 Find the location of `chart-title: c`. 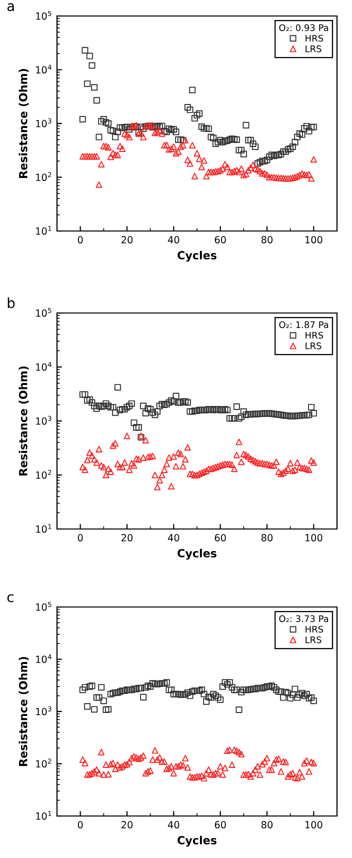

chart-title: c is located at coordinates (10, 598).